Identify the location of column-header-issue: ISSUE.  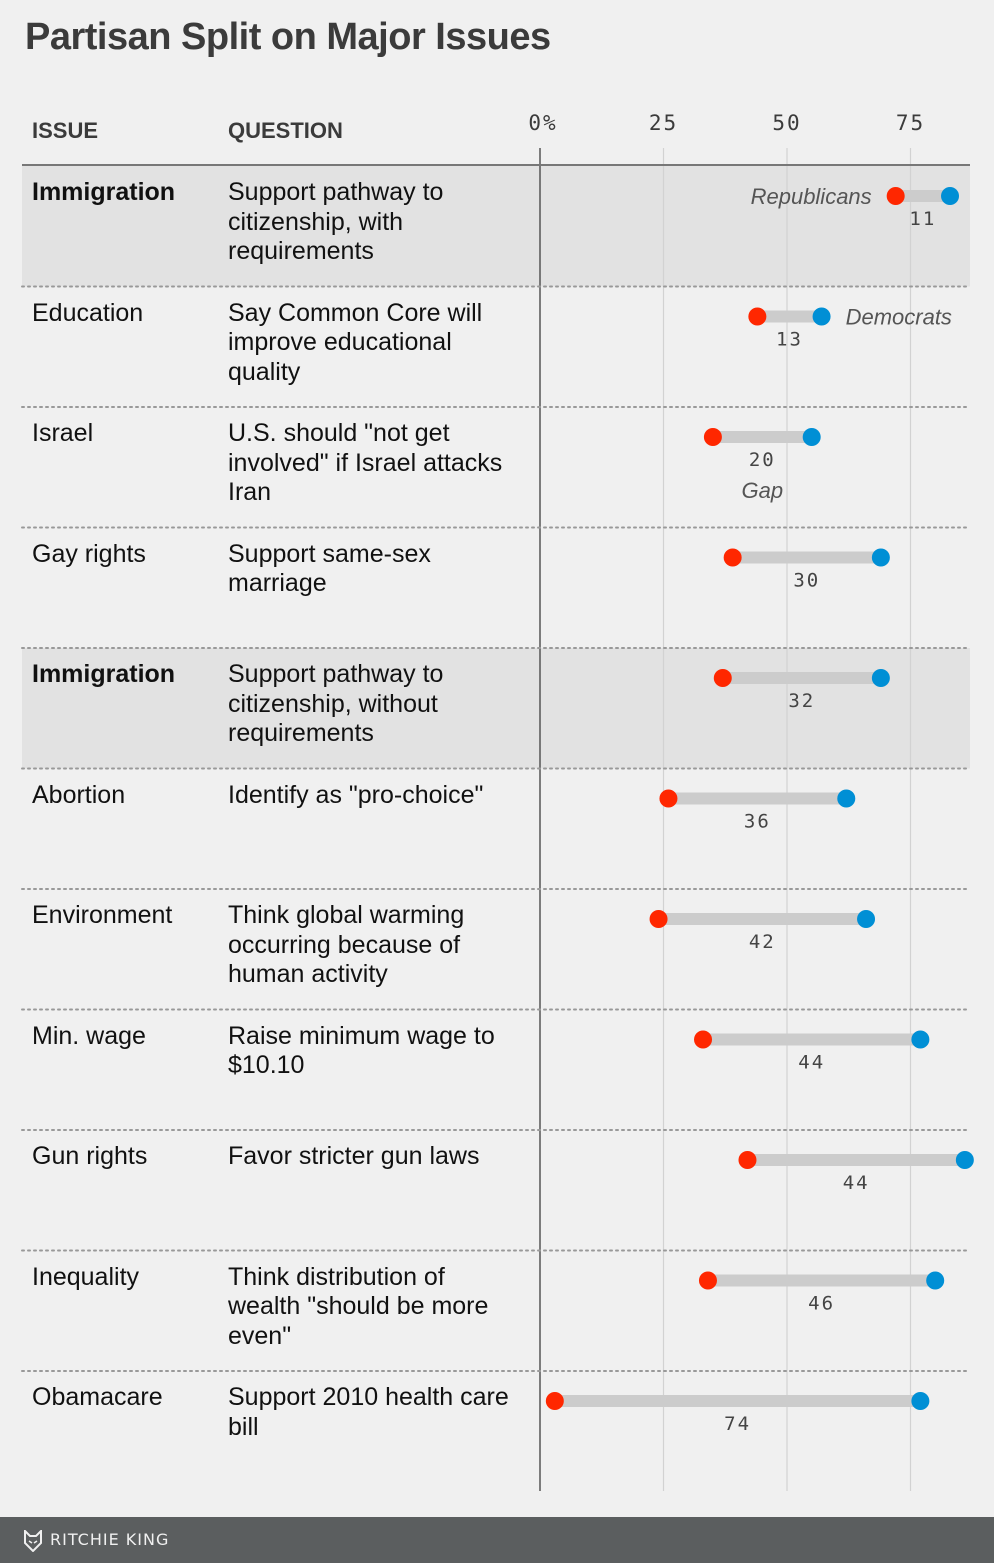
(65, 130).